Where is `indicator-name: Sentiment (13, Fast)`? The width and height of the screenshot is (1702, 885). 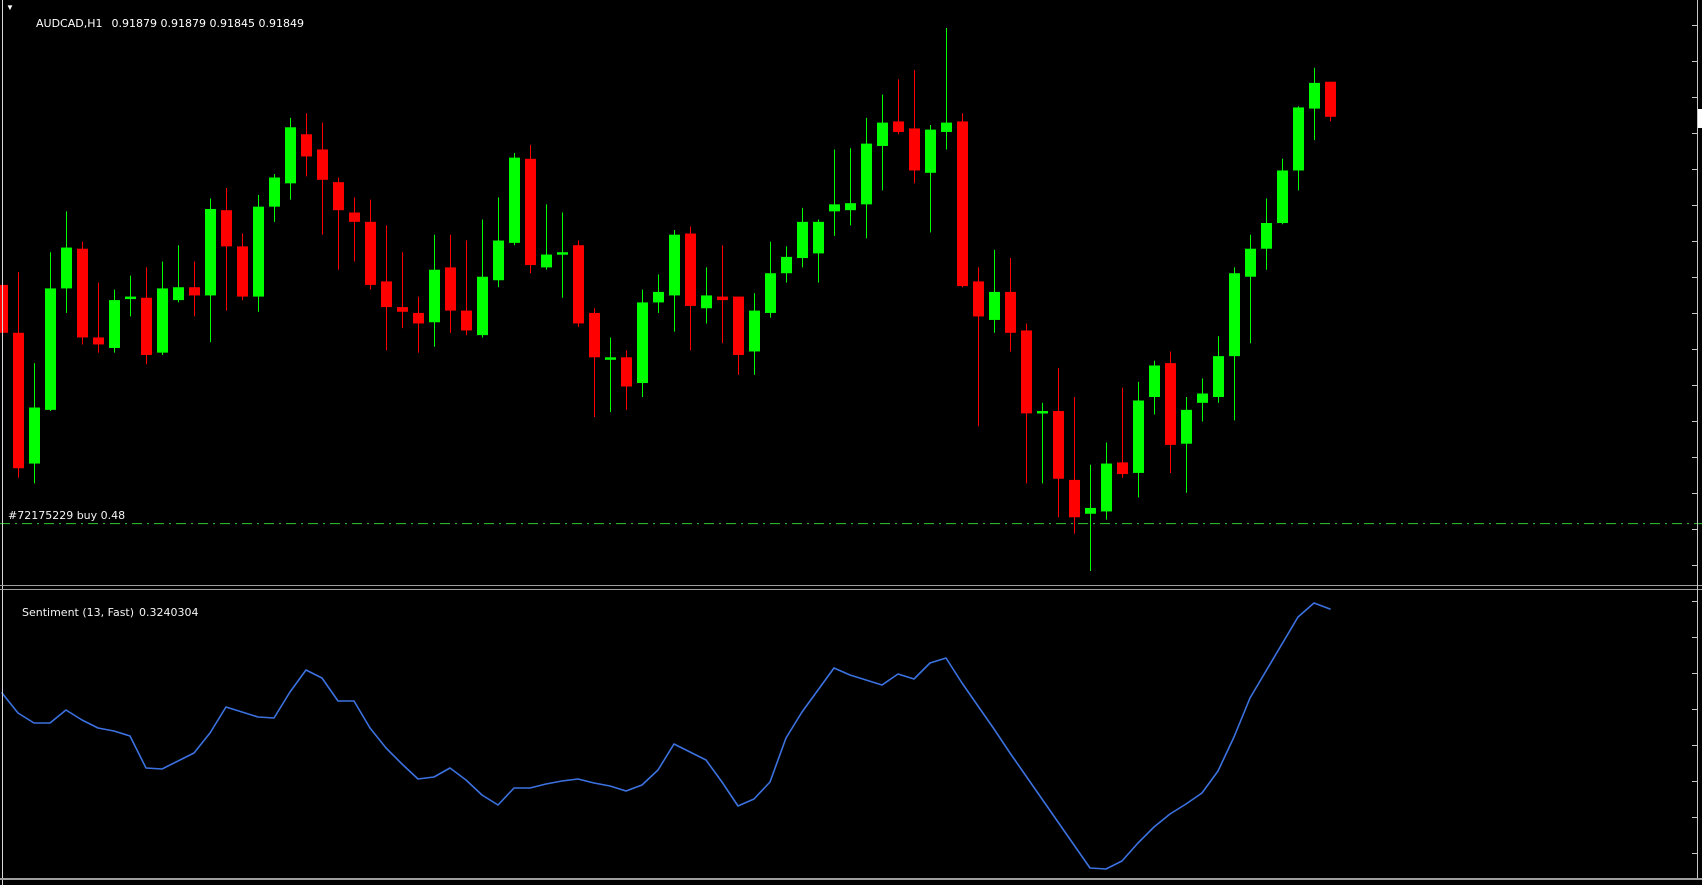
indicator-name: Sentiment (13, Fast) is located at coordinates (78, 612).